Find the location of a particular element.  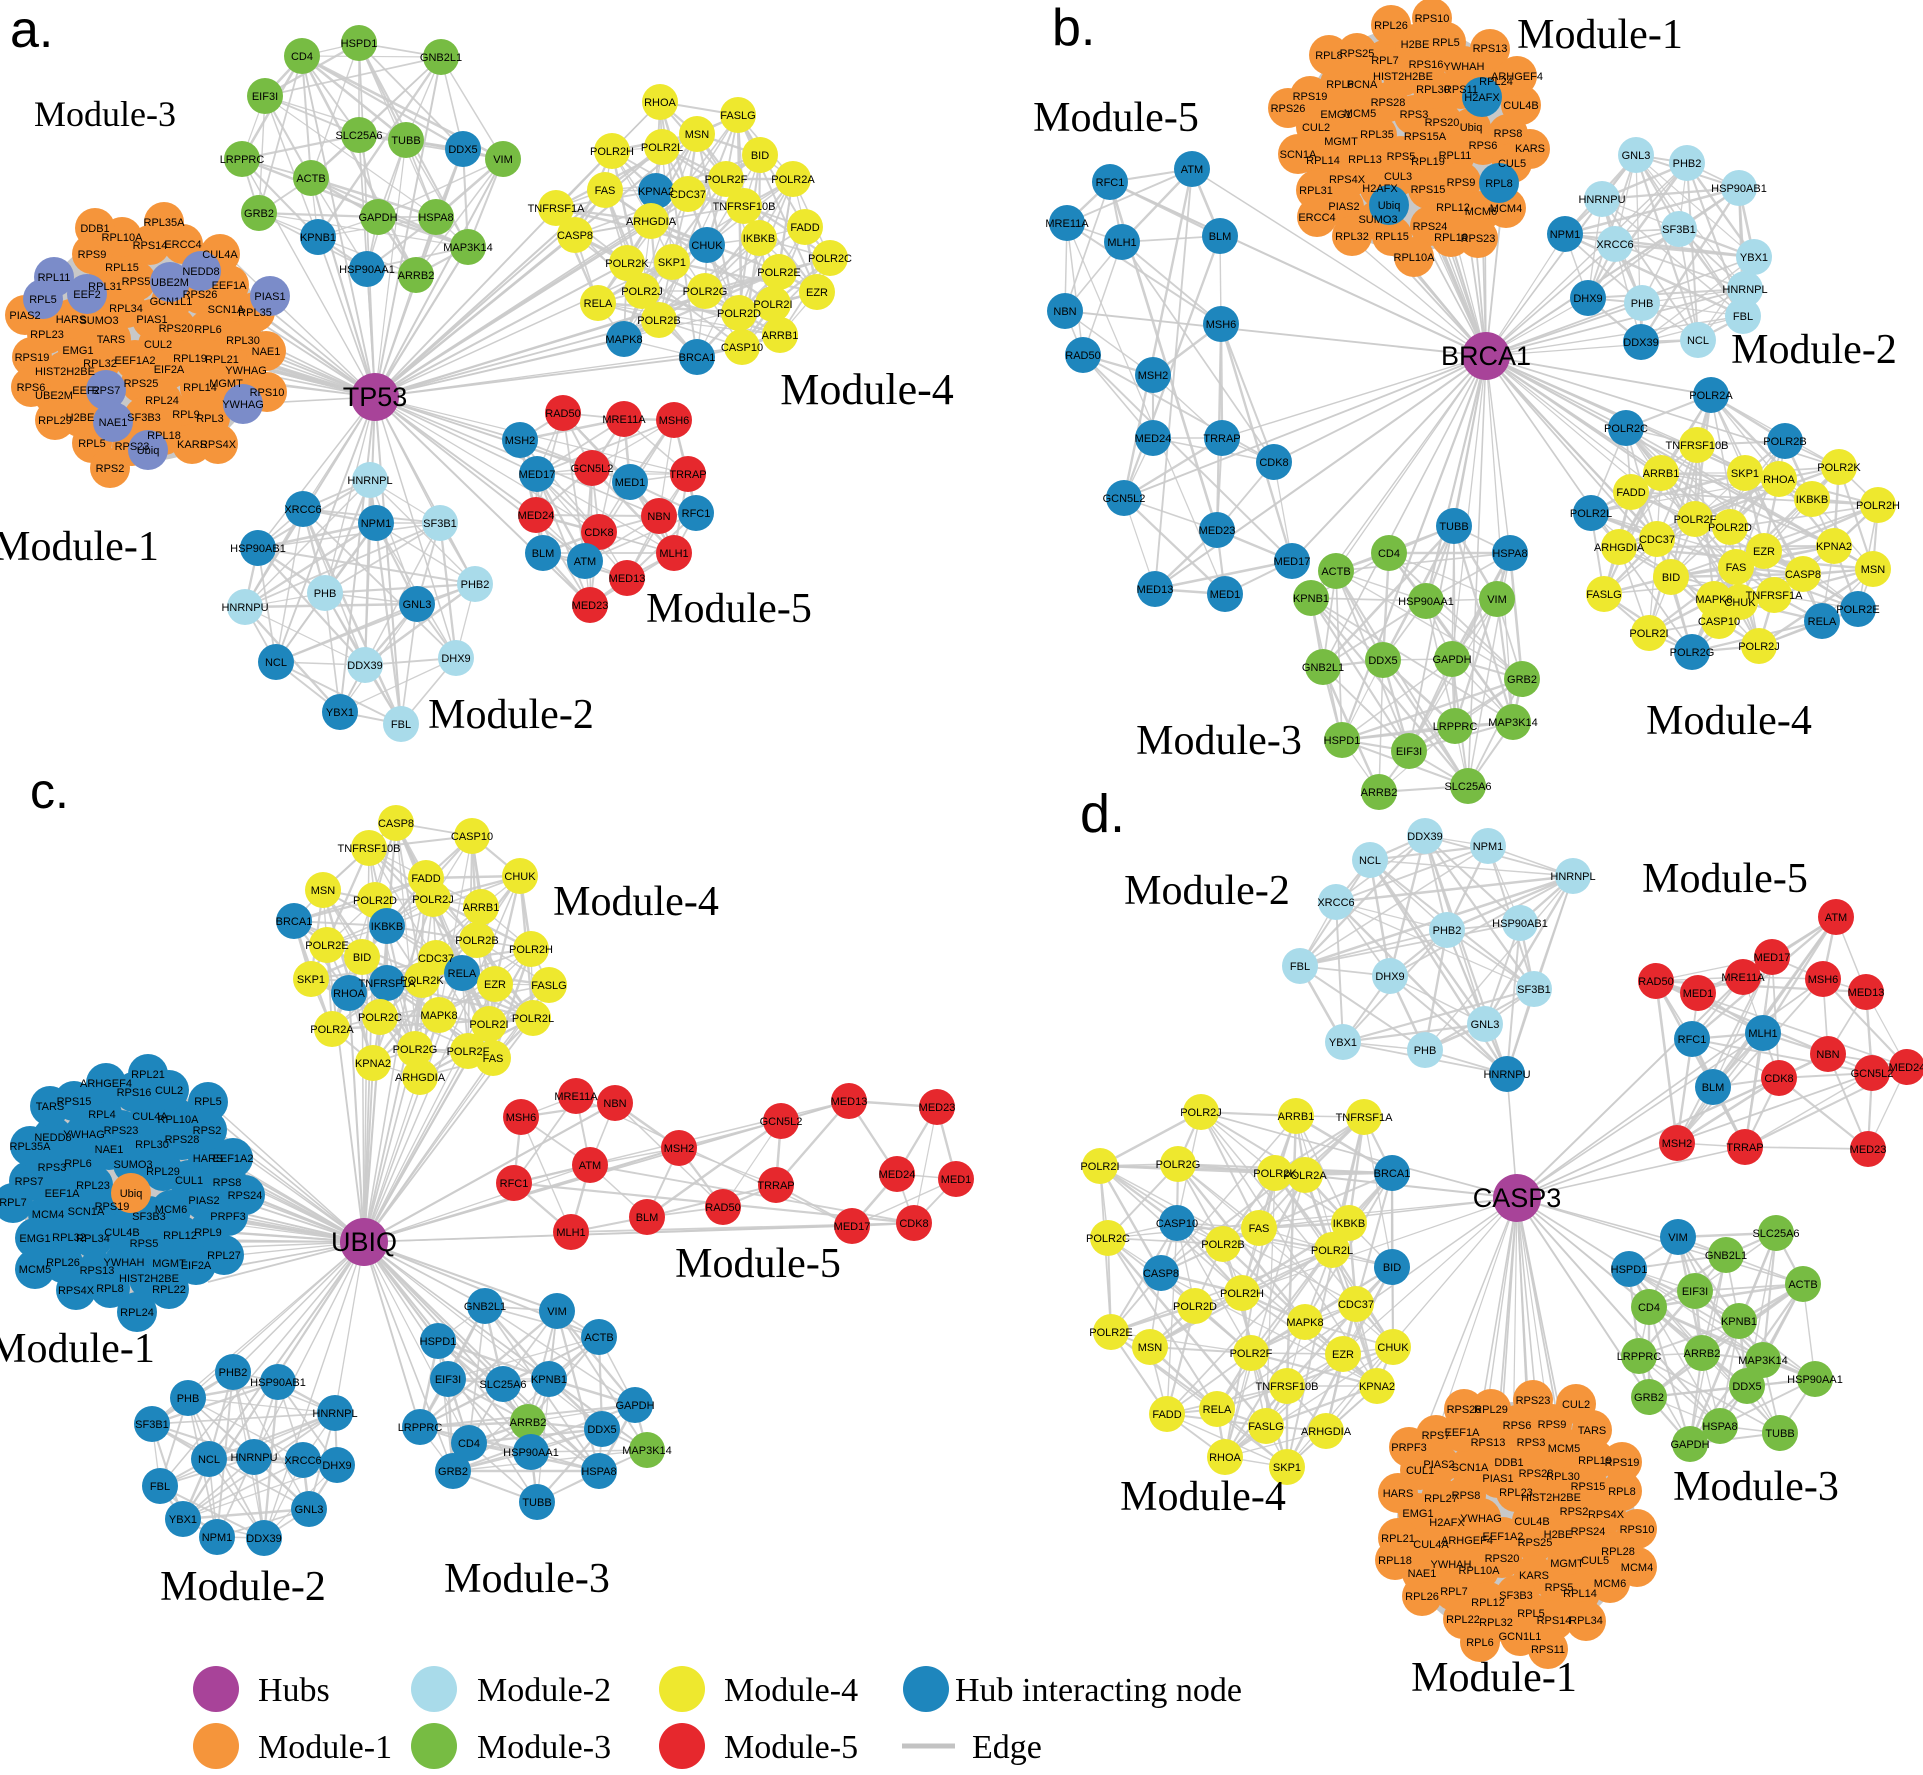

svg-text: HSPA8 is located at coordinates (1719, 1427).